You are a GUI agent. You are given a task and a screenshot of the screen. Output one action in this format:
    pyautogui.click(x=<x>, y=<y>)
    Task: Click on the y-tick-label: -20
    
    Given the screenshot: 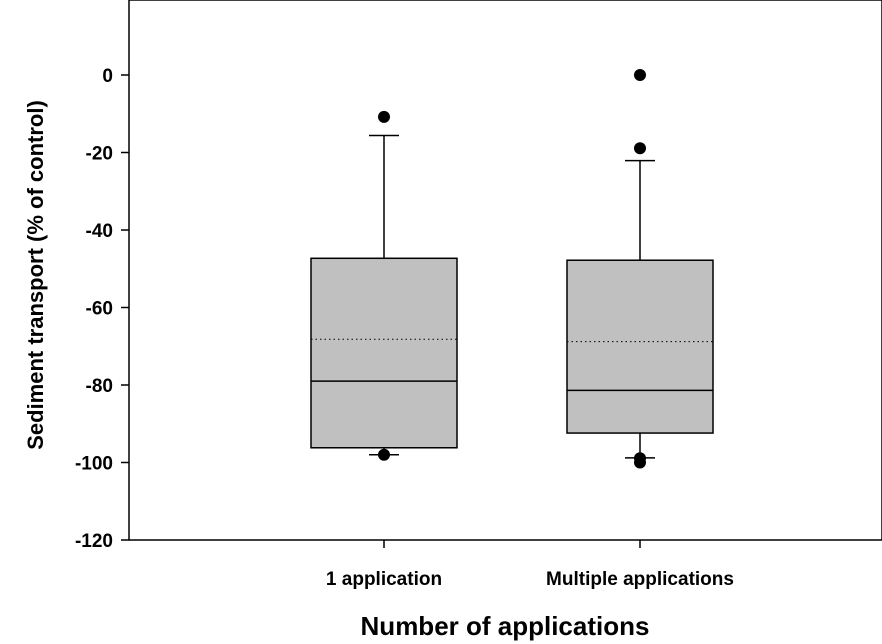 What is the action you would take?
    pyautogui.click(x=99, y=154)
    